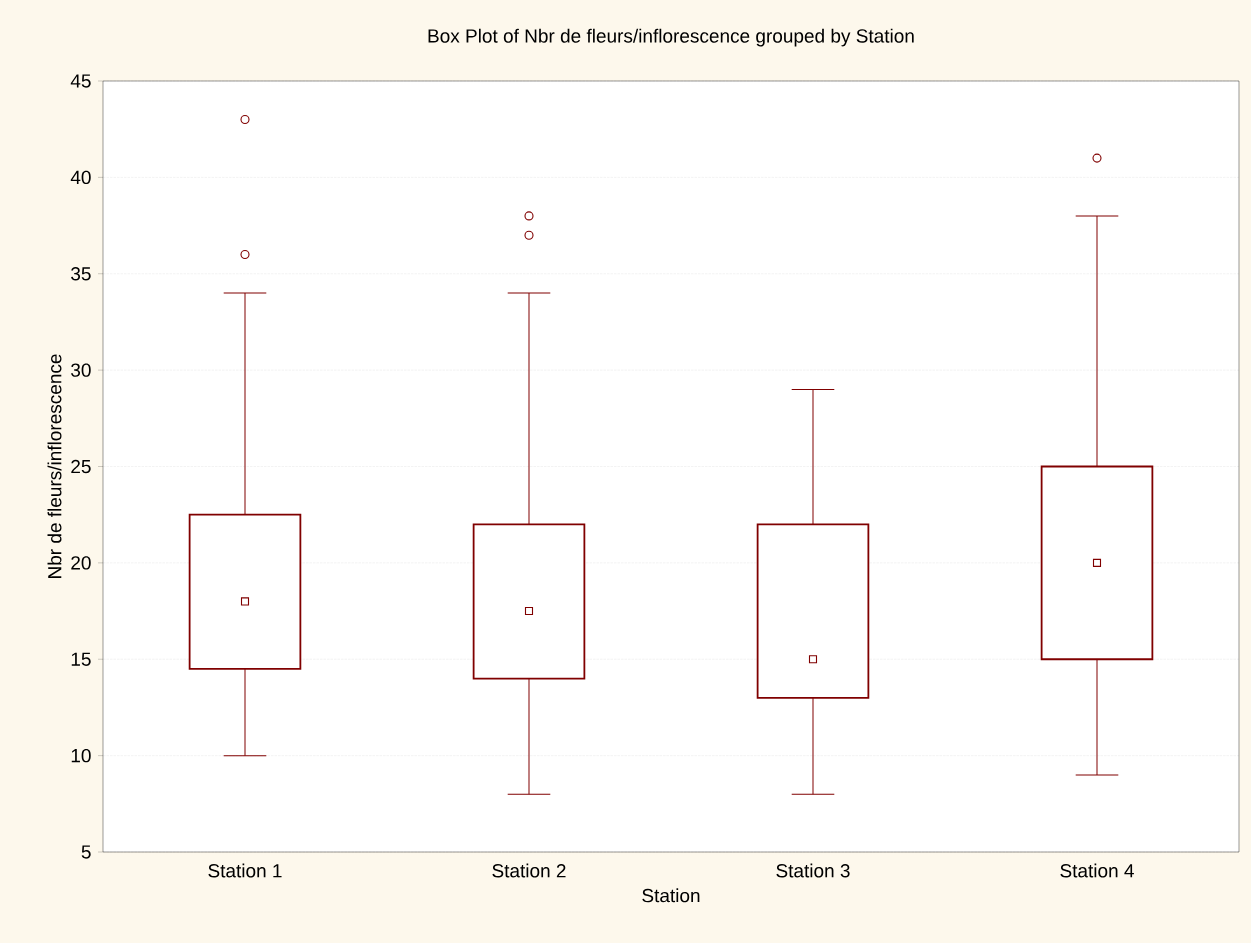 This screenshot has height=943, width=1251. I want to click on y-tick-label: 45, so click(80, 81).